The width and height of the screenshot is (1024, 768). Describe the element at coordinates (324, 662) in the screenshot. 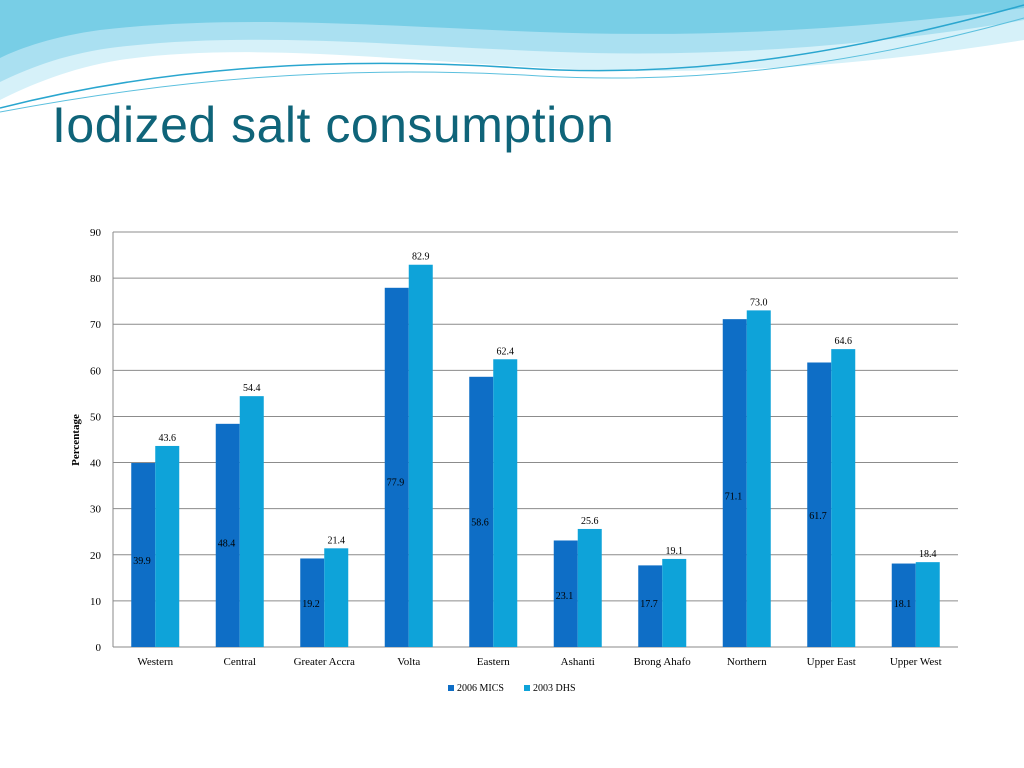

I see `x-category-label: Greater Accra` at that location.